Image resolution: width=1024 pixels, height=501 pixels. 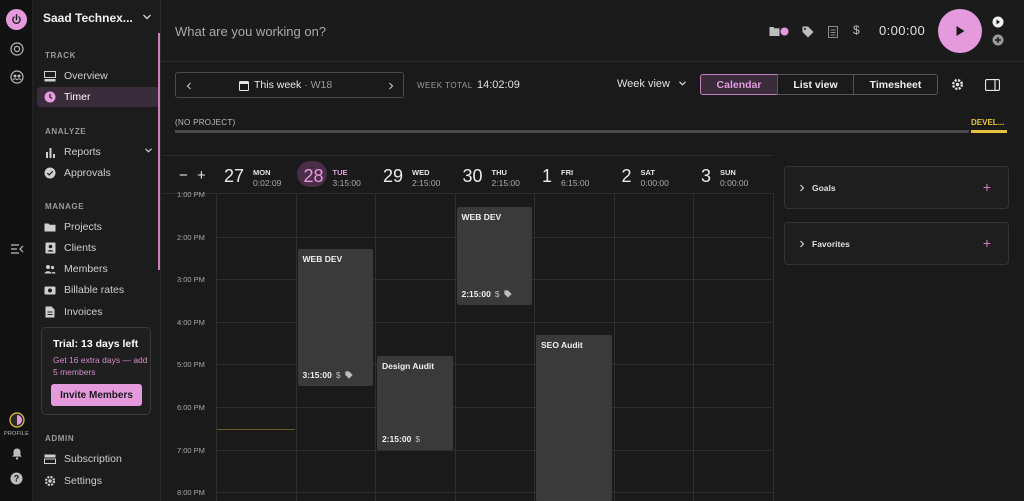 I want to click on timer-display: 0:00:00, so click(x=902, y=30).